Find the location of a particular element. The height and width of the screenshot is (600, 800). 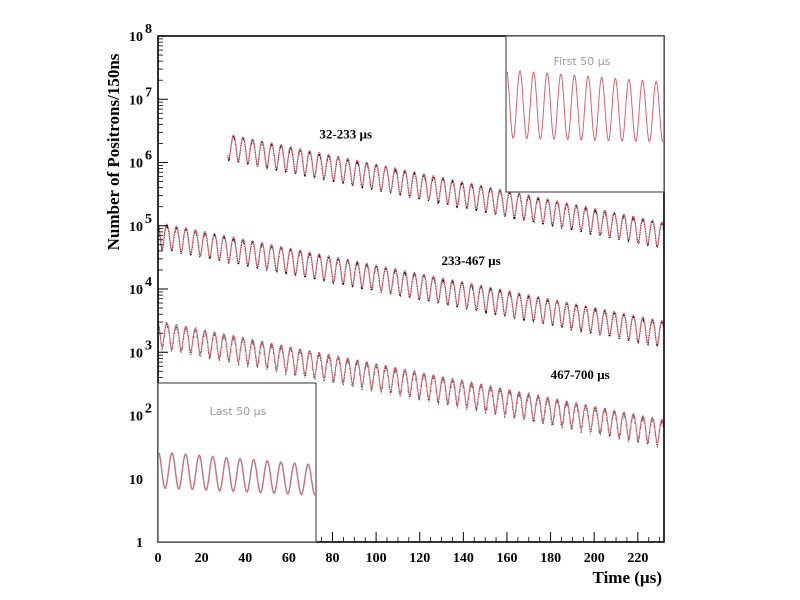

x-tick-label: 100 is located at coordinates (376, 558).